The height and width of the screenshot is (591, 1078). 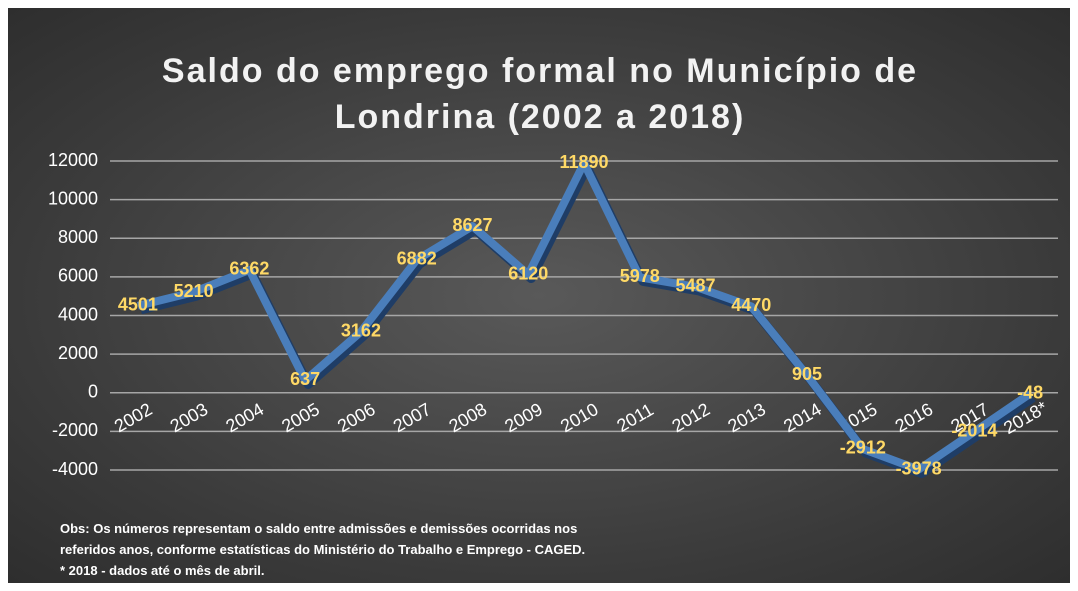 What do you see at coordinates (75, 430) in the screenshot?
I see `y-tick-label: -2000` at bounding box center [75, 430].